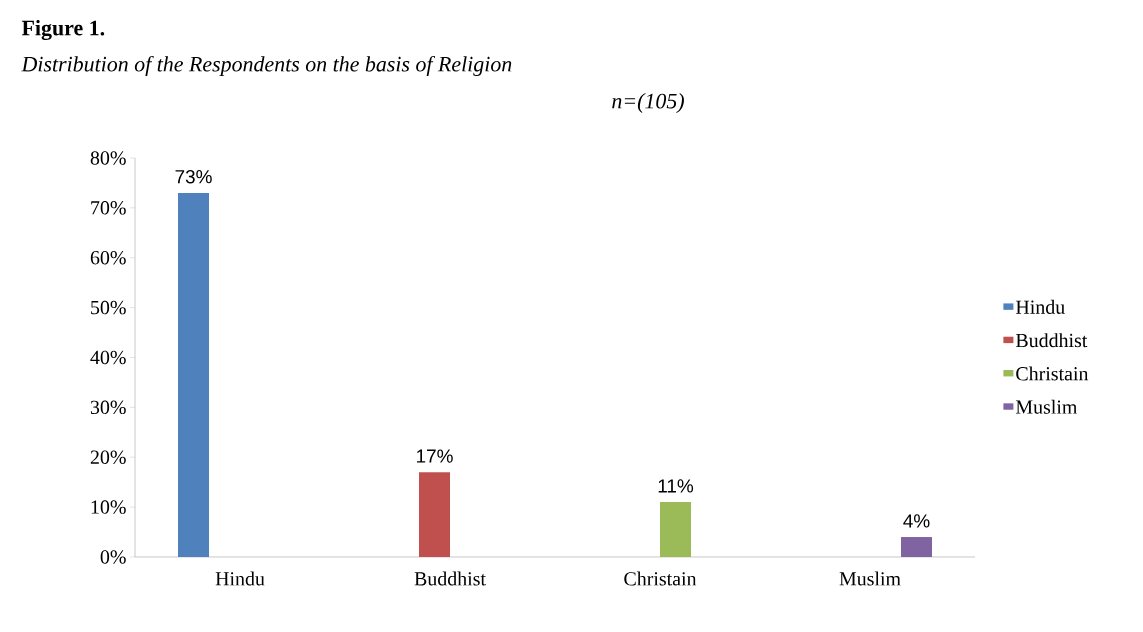 This screenshot has height=632, width=1143. What do you see at coordinates (193, 176) in the screenshot?
I see `data-label: 73%` at bounding box center [193, 176].